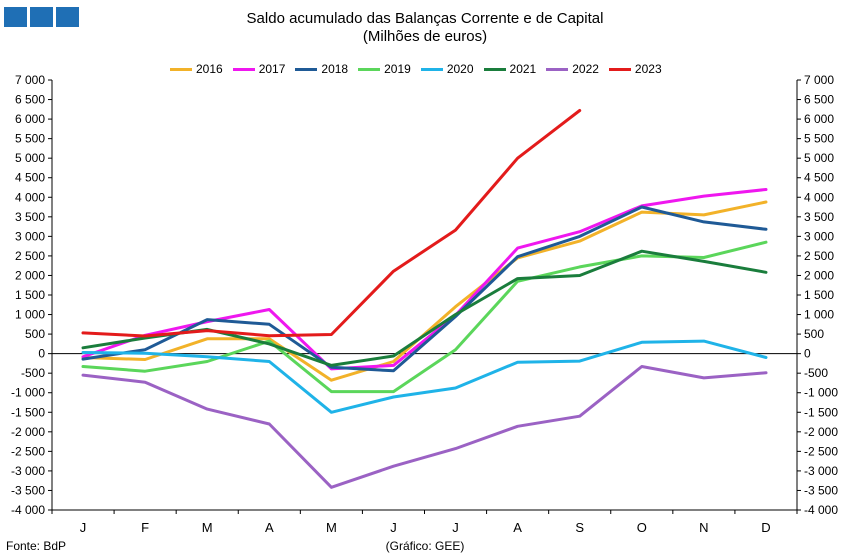 The image size is (850, 560). What do you see at coordinates (642, 527) in the screenshot?
I see `x-tick-label: O` at bounding box center [642, 527].